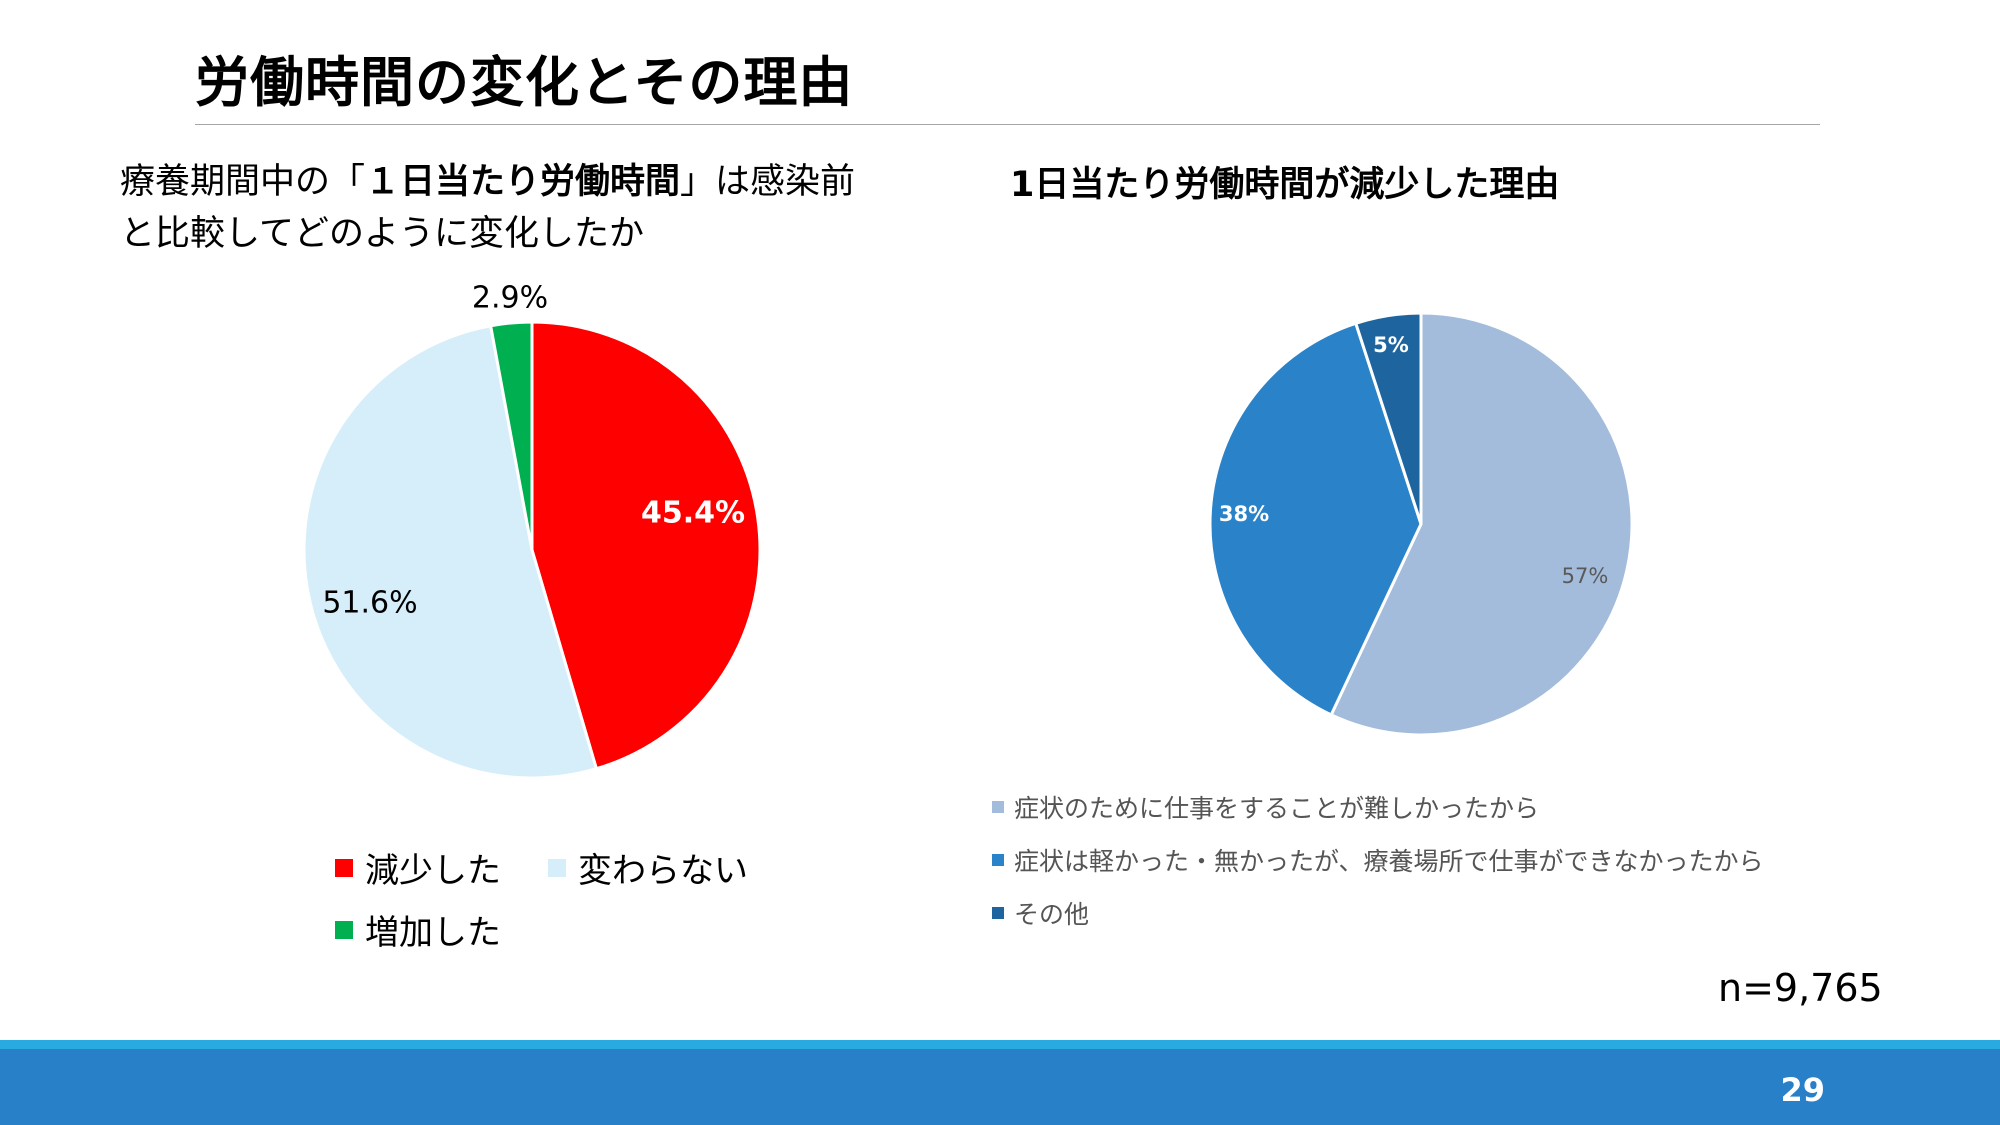 This screenshot has height=1125, width=2000. What do you see at coordinates (1000, 1044) in the screenshot?
I see `footer-accent-line` at bounding box center [1000, 1044].